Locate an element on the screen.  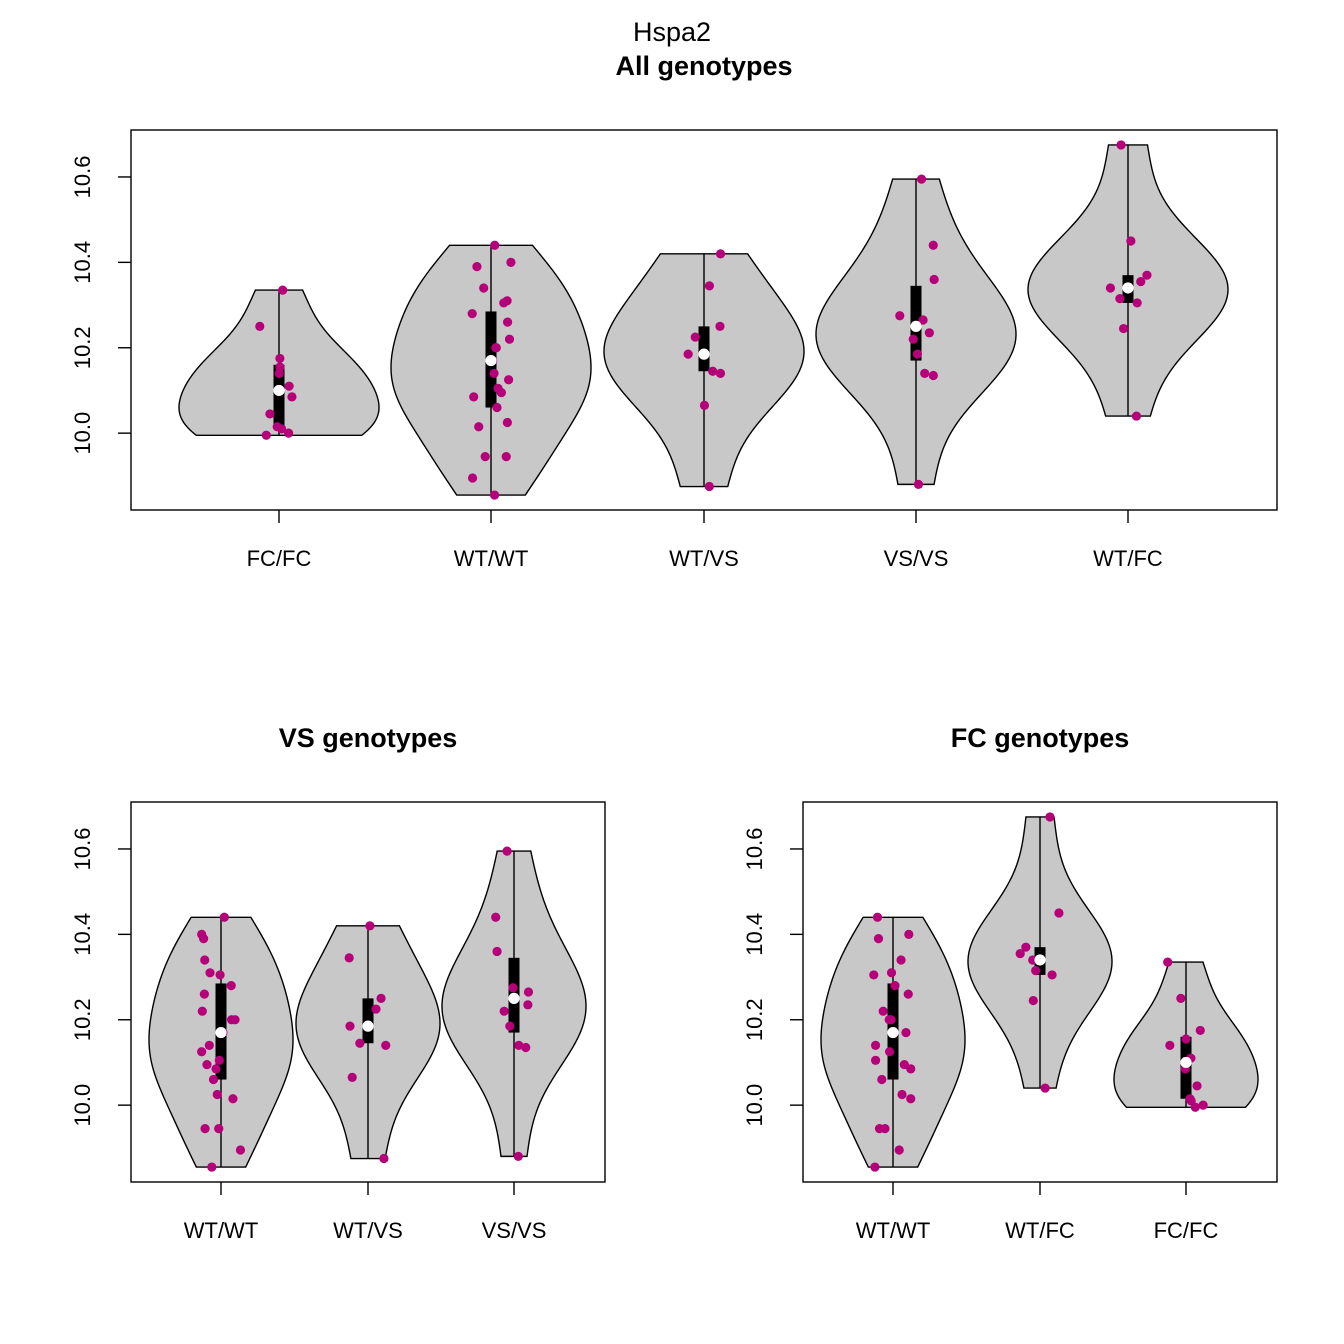
chart-title: VS genotypes is located at coordinates (368, 738).